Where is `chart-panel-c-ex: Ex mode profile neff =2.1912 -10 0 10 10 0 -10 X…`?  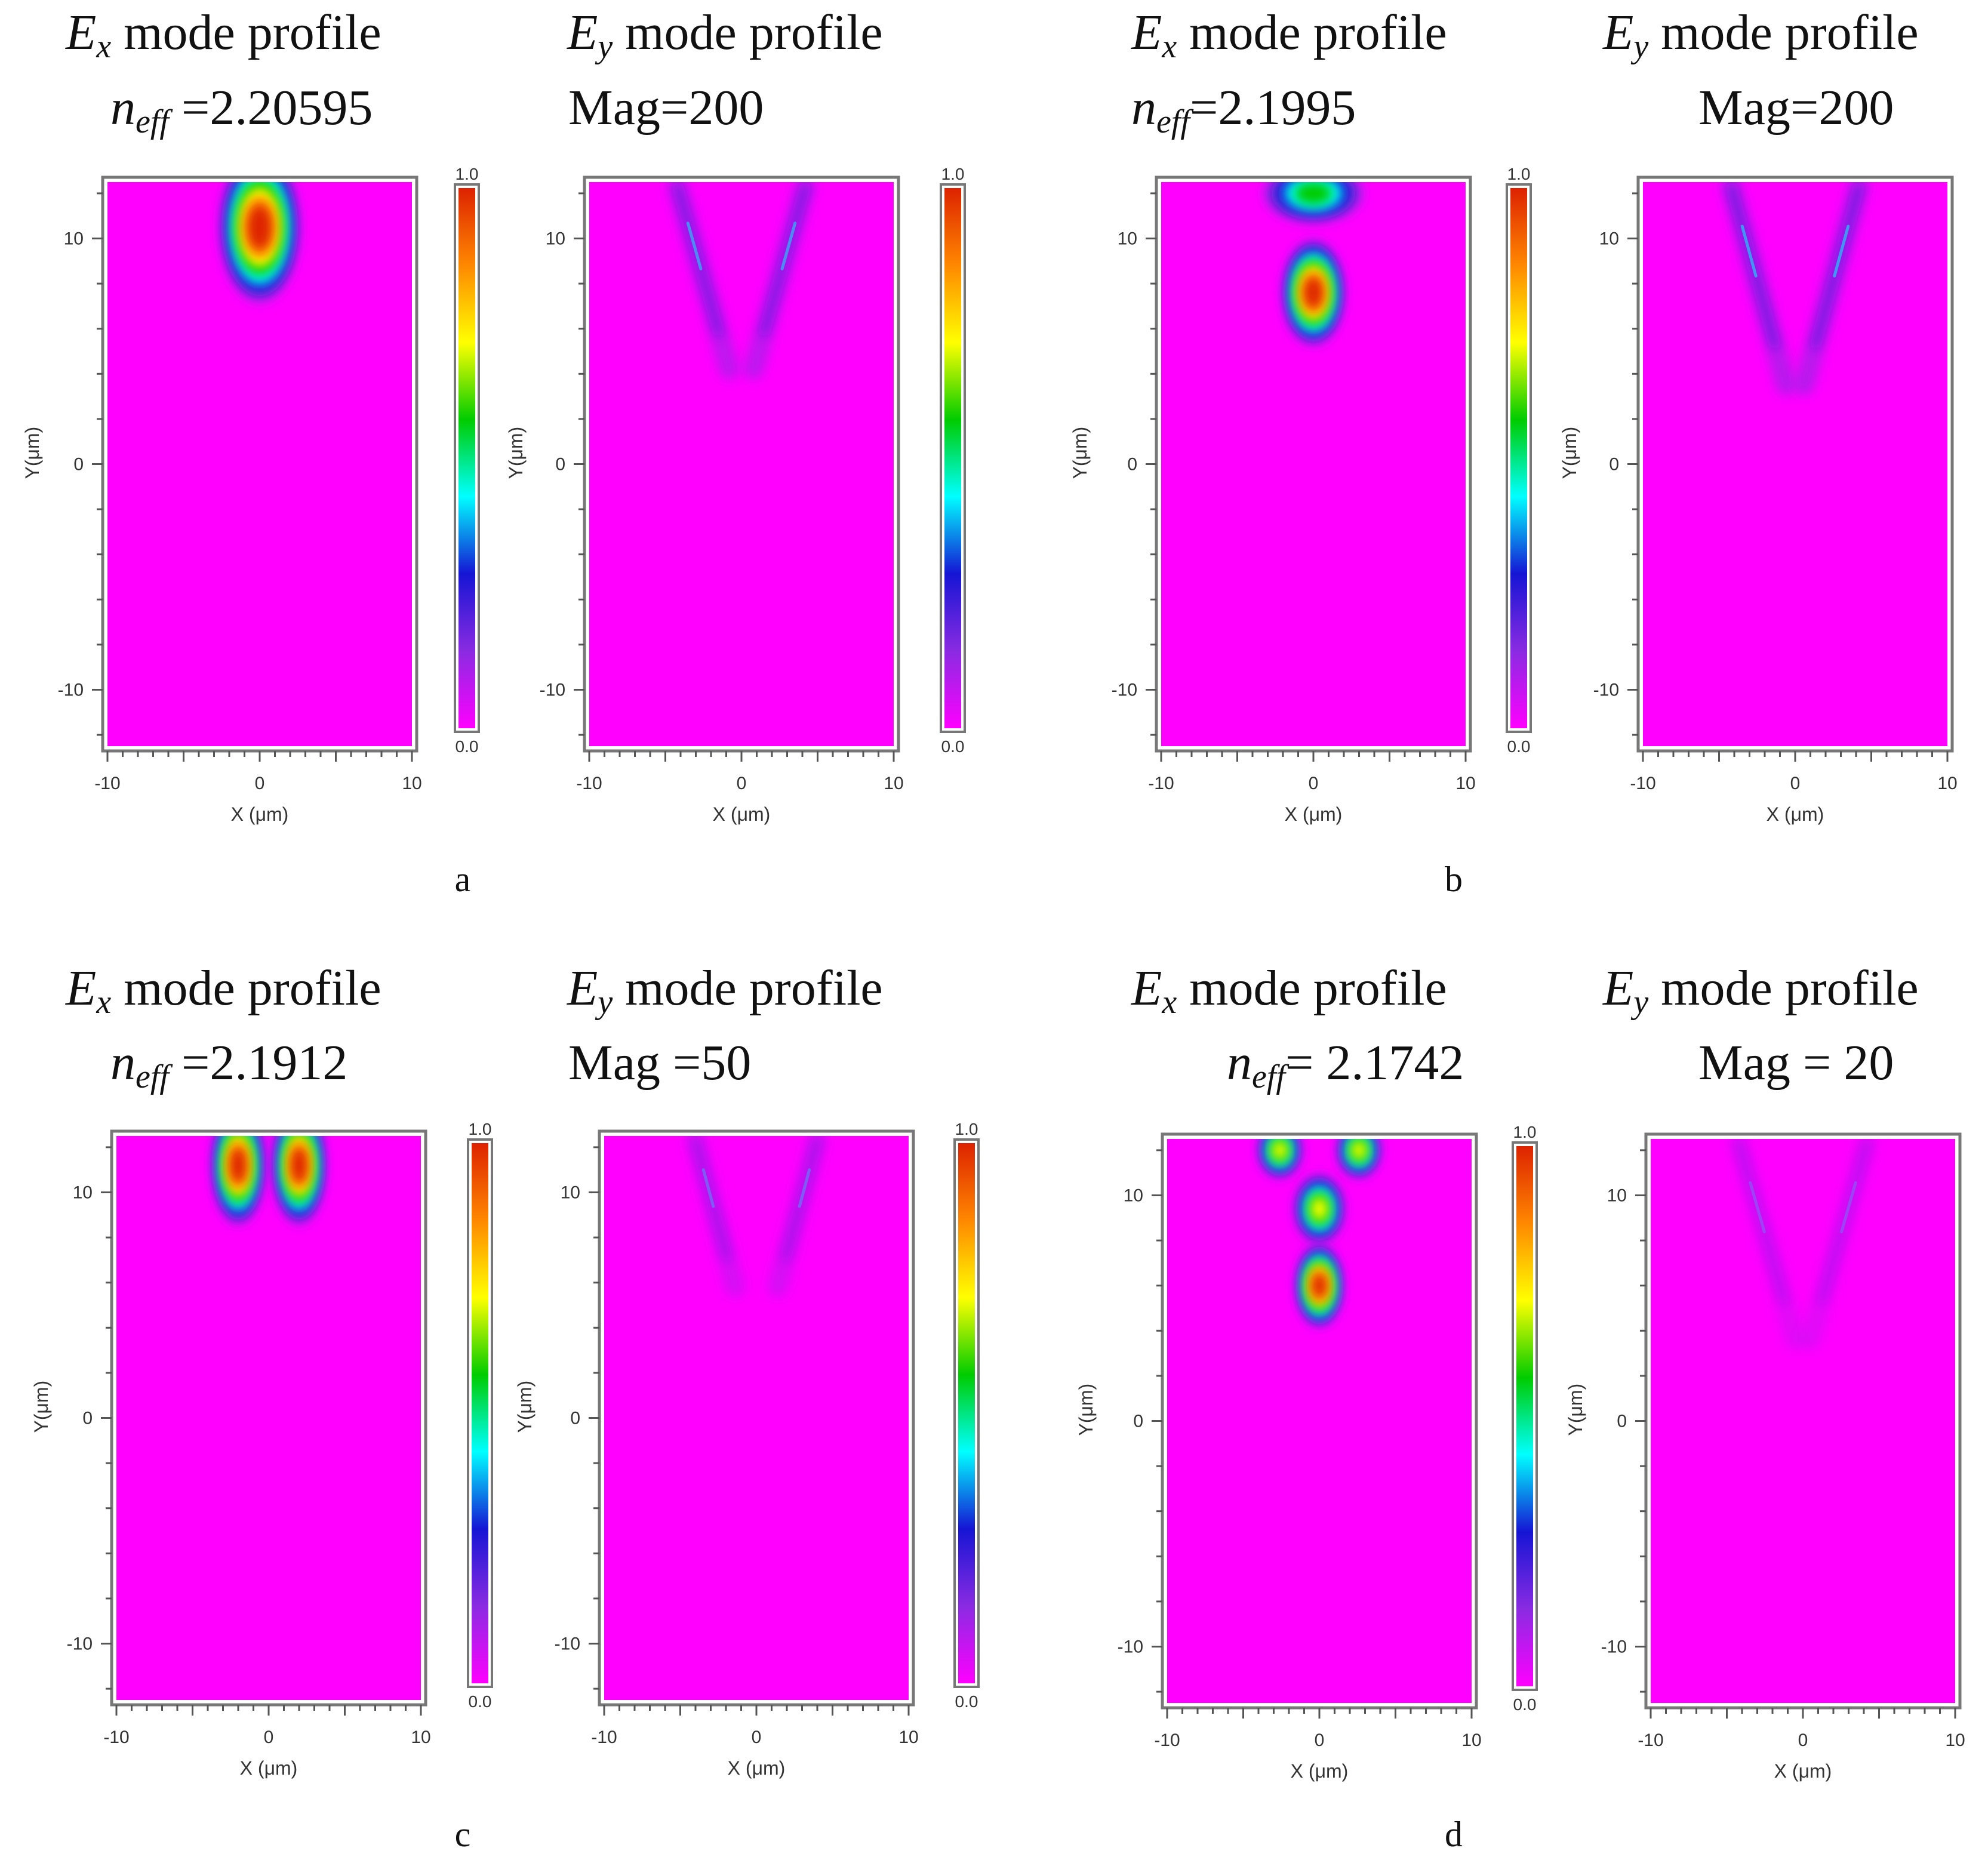
chart-panel-c-ex: Ex mode profile neff =2.1912 -10 0 10 10 0 -10 X… is located at coordinates (261, 1369).